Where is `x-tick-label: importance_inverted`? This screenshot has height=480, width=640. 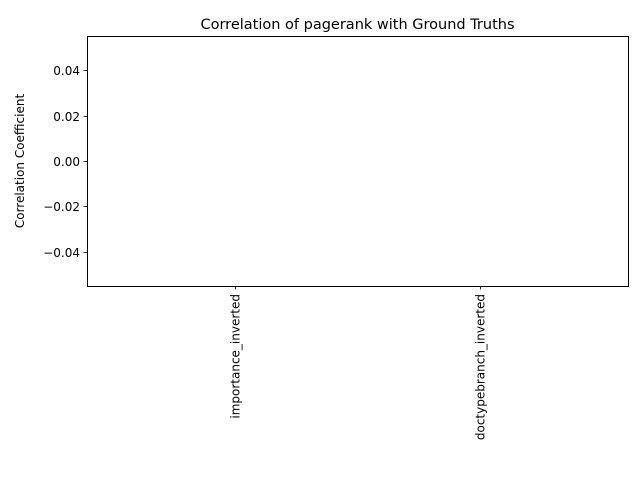 x-tick-label: importance_inverted is located at coordinates (236, 356).